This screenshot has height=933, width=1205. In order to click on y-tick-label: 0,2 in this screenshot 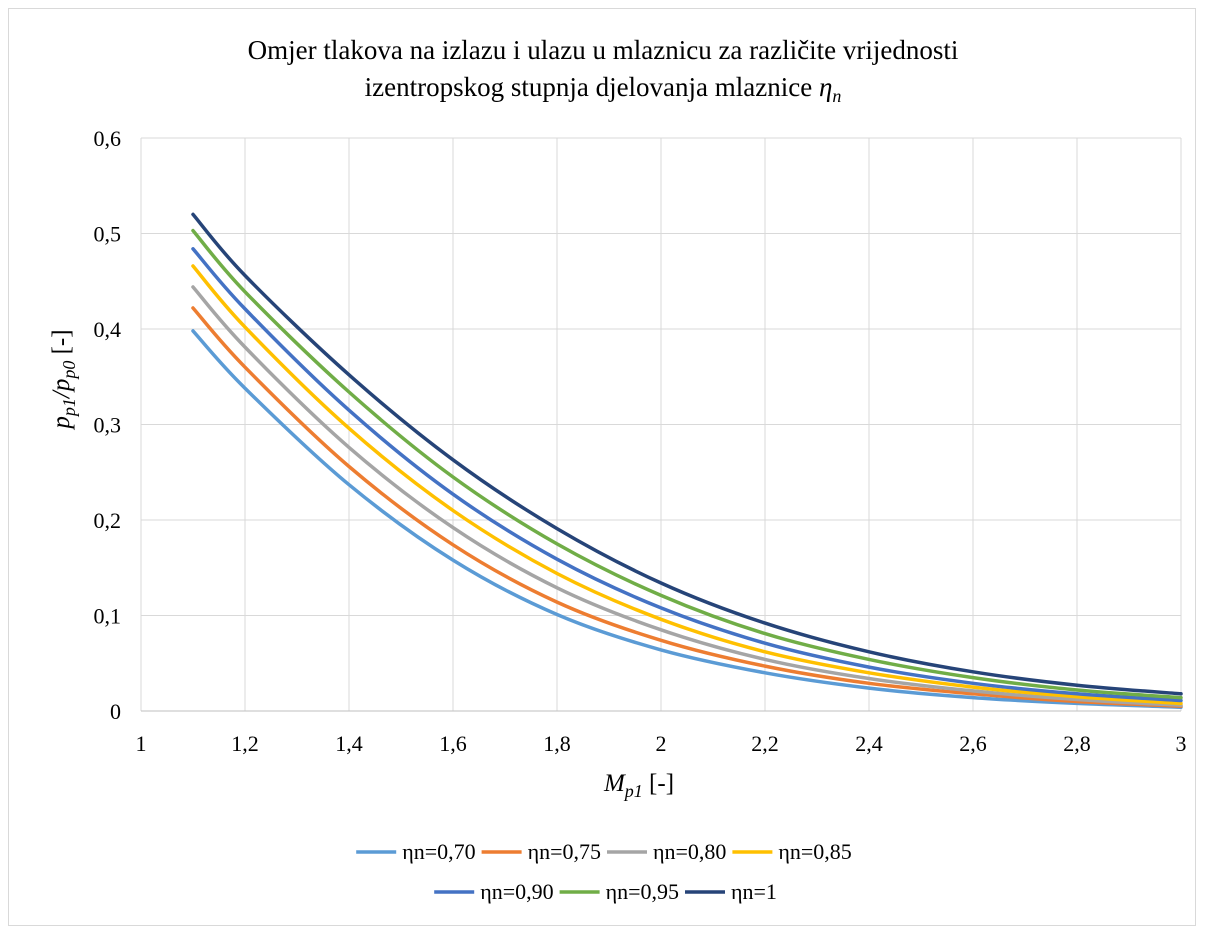, I will do `click(108, 520)`.